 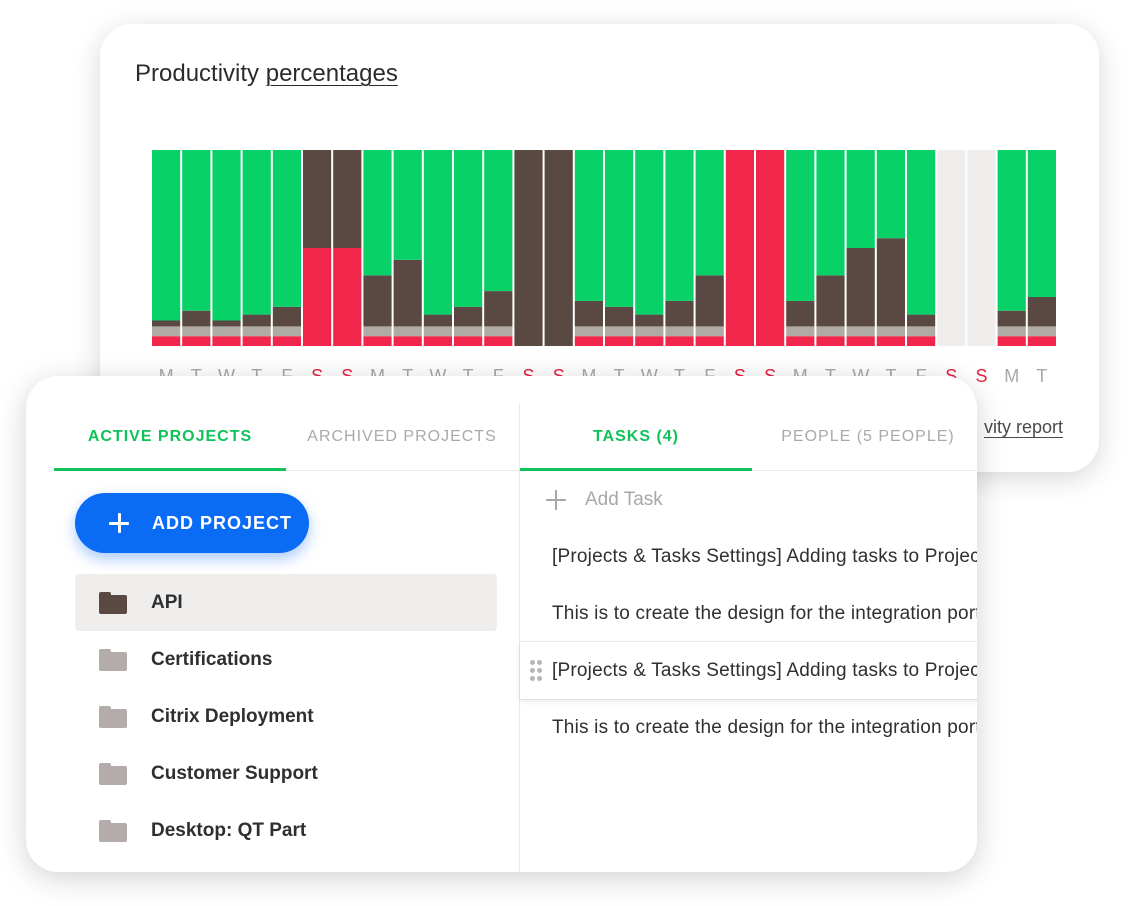 I want to click on project-name: Customer Support, so click(x=234, y=773).